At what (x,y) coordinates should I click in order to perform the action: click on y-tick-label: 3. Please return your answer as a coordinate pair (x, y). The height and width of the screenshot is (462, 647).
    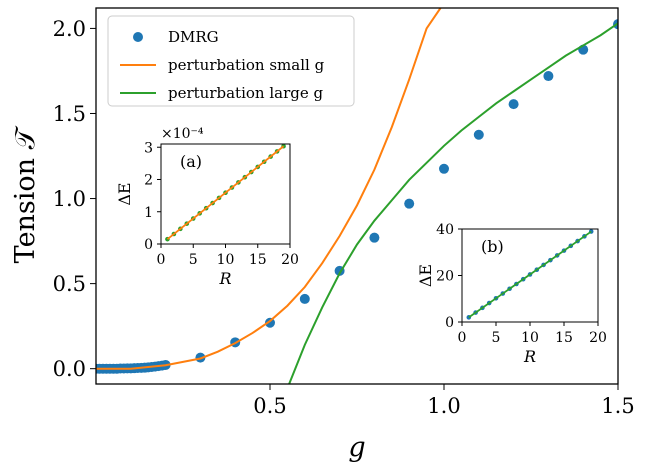
    Looking at the image, I should click on (148, 148).